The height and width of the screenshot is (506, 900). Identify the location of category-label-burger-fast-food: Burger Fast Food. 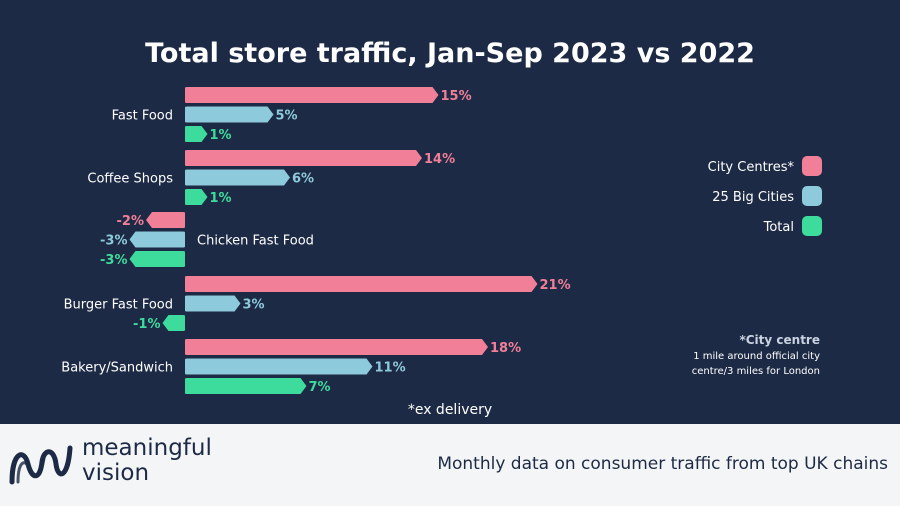
(118, 305).